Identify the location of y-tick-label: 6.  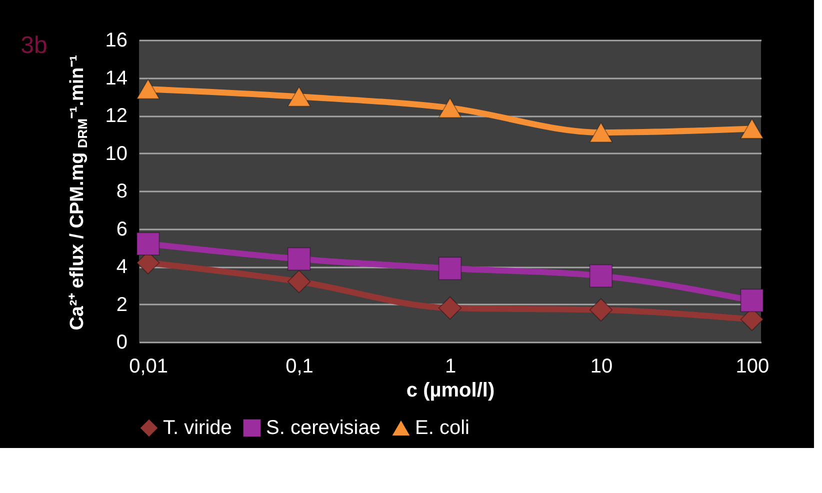
(122, 229).